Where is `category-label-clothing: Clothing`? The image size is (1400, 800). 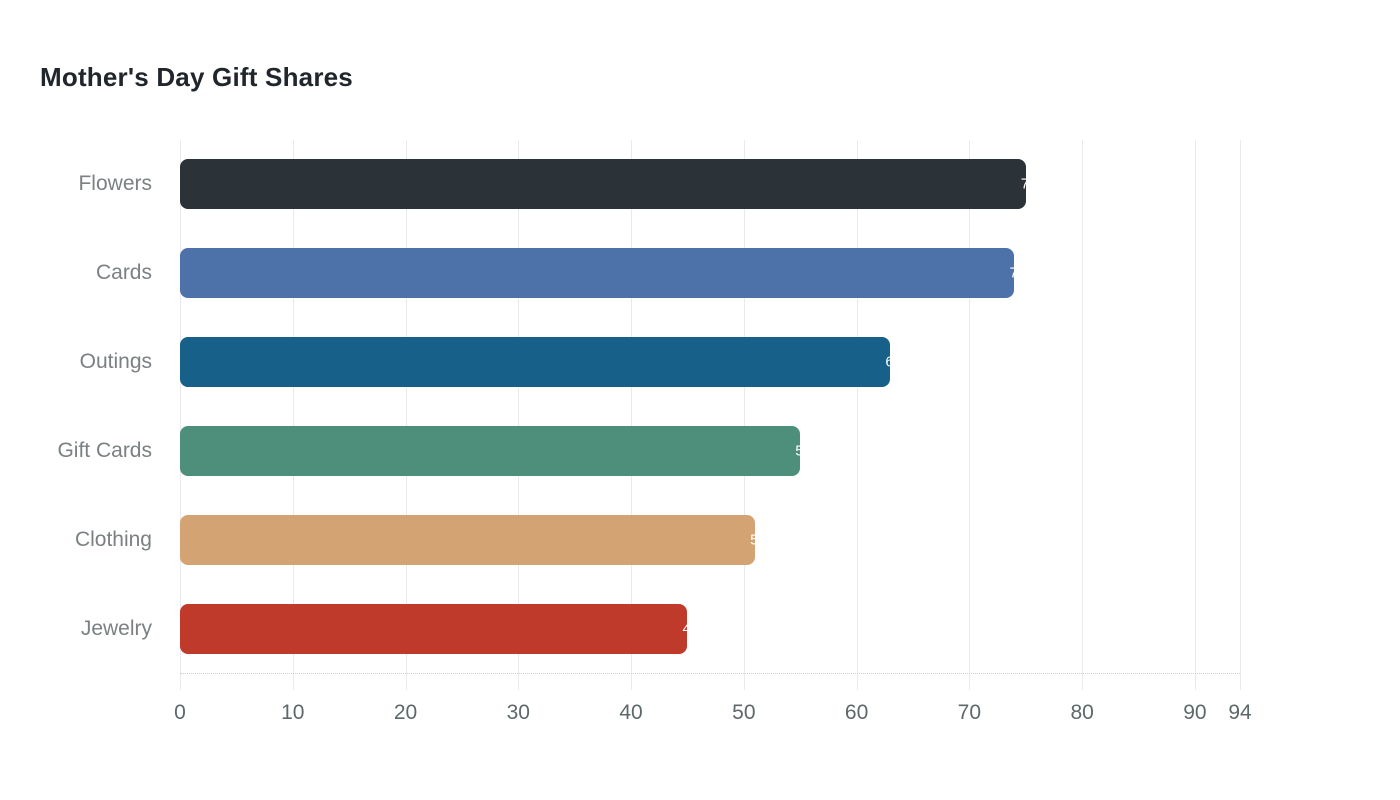
category-label-clothing: Clothing is located at coordinates (113, 539).